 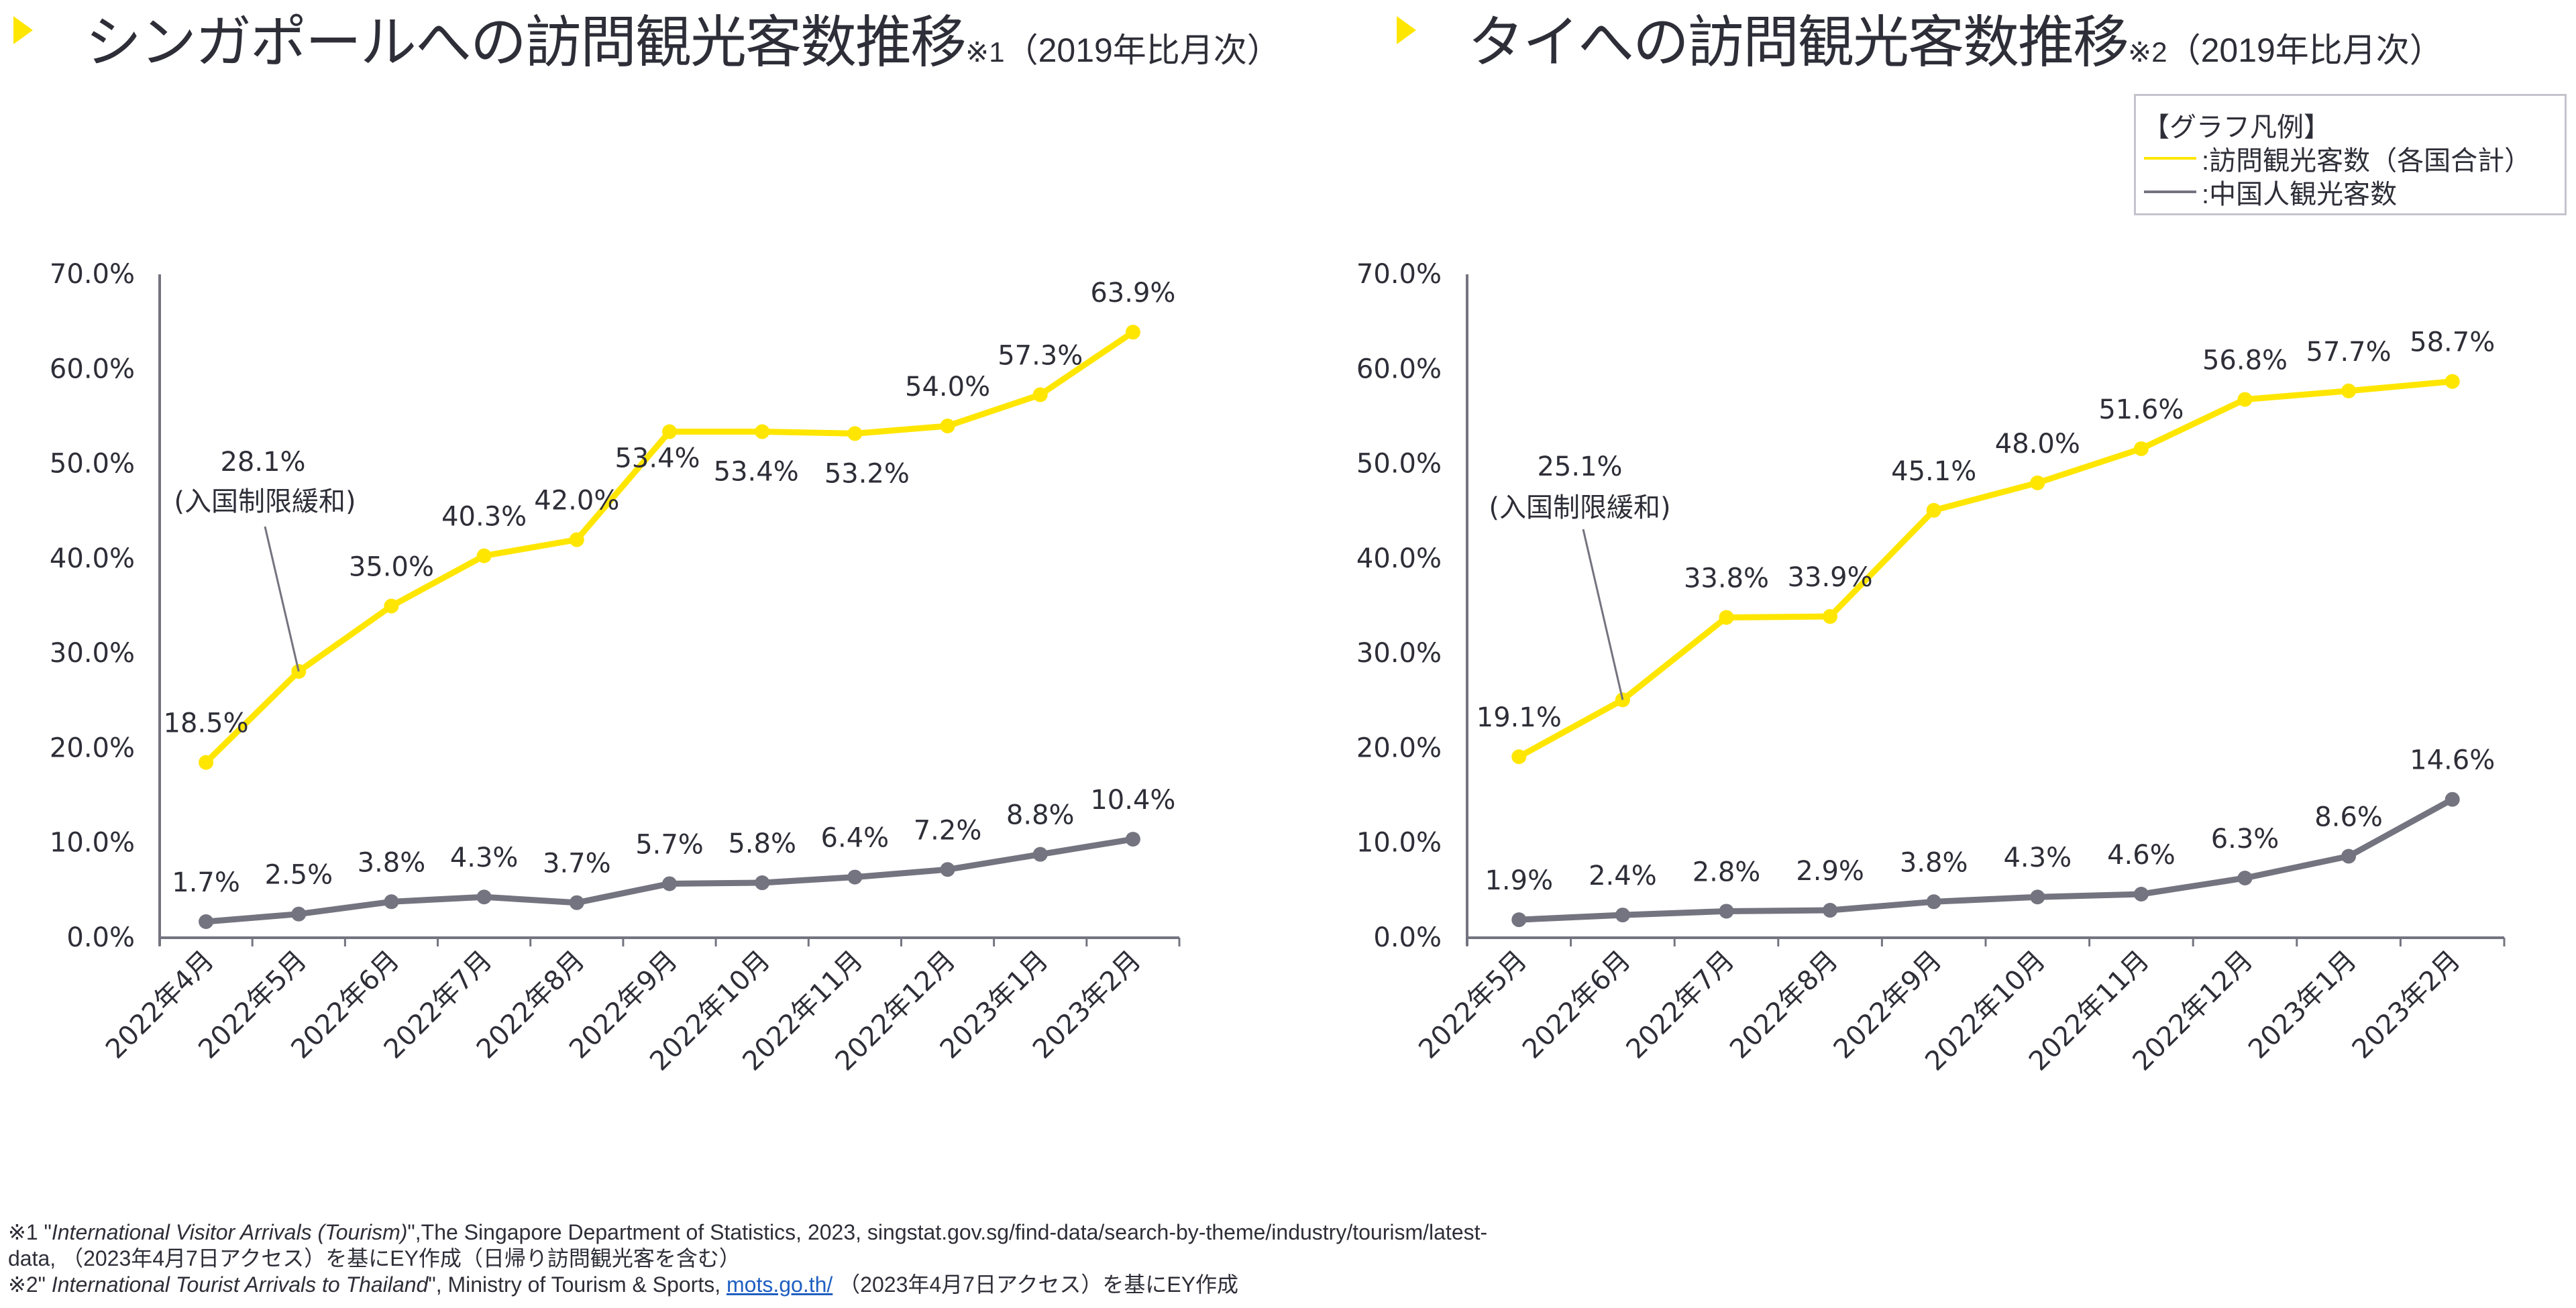 I want to click on y-tick-label: 0.0%, so click(x=100, y=938).